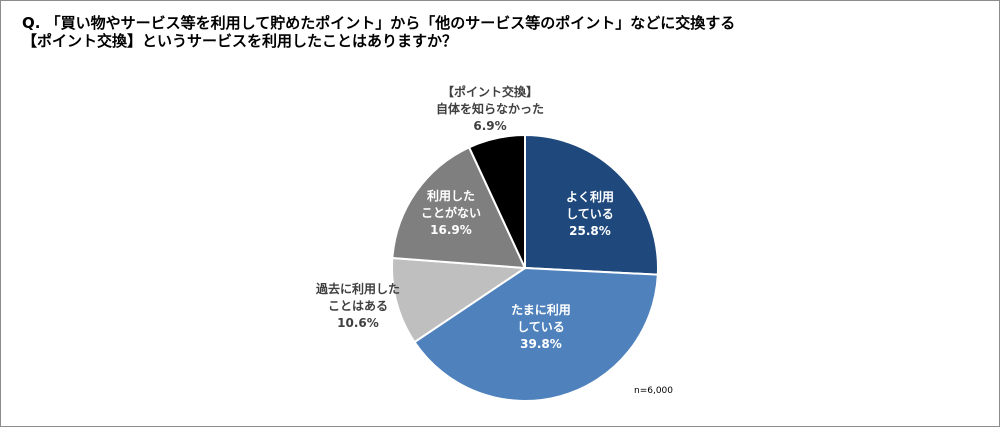  What do you see at coordinates (541, 344) in the screenshot?
I see `slice-value-1: 39.8%` at bounding box center [541, 344].